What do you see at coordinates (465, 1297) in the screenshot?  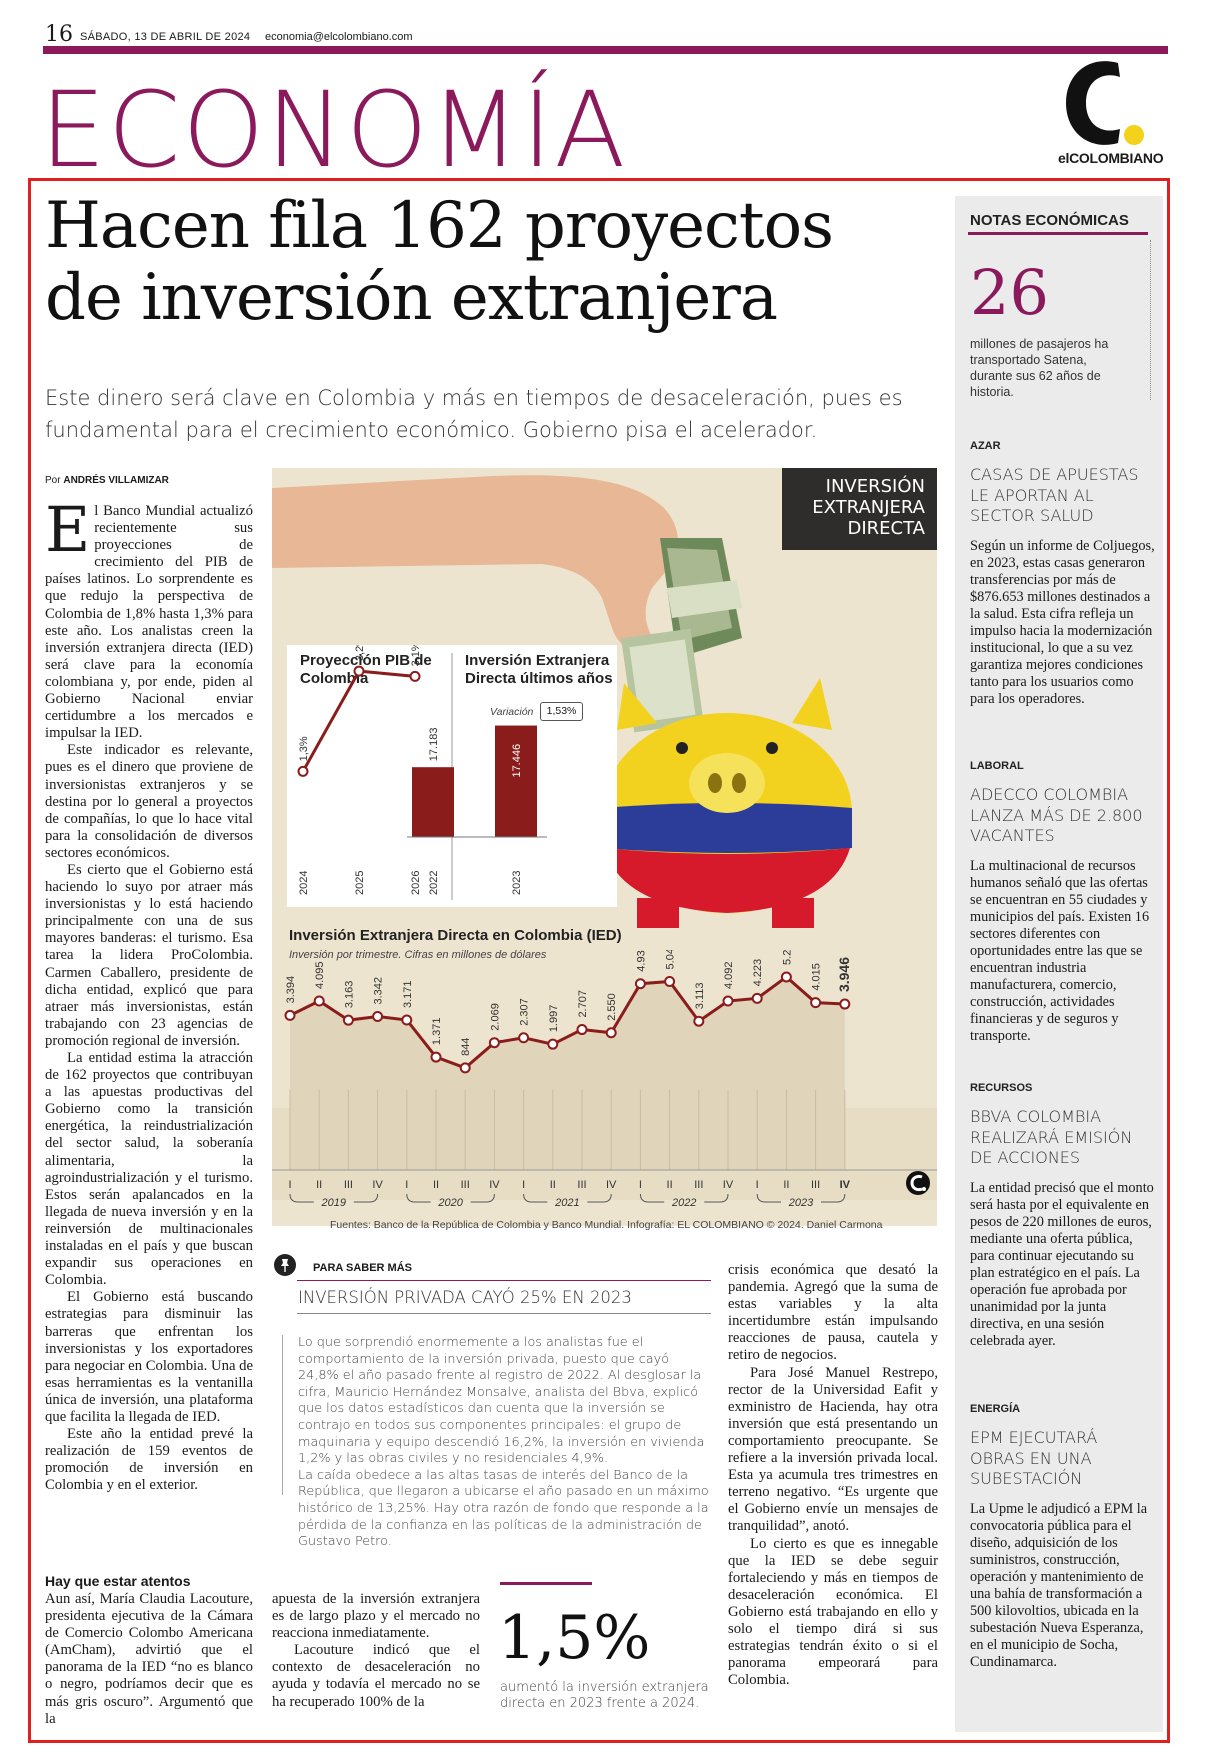 I see `para-saber-mas-title: INVERSIÓN PRIVADA CAYÓ 25% EN 2023` at bounding box center [465, 1297].